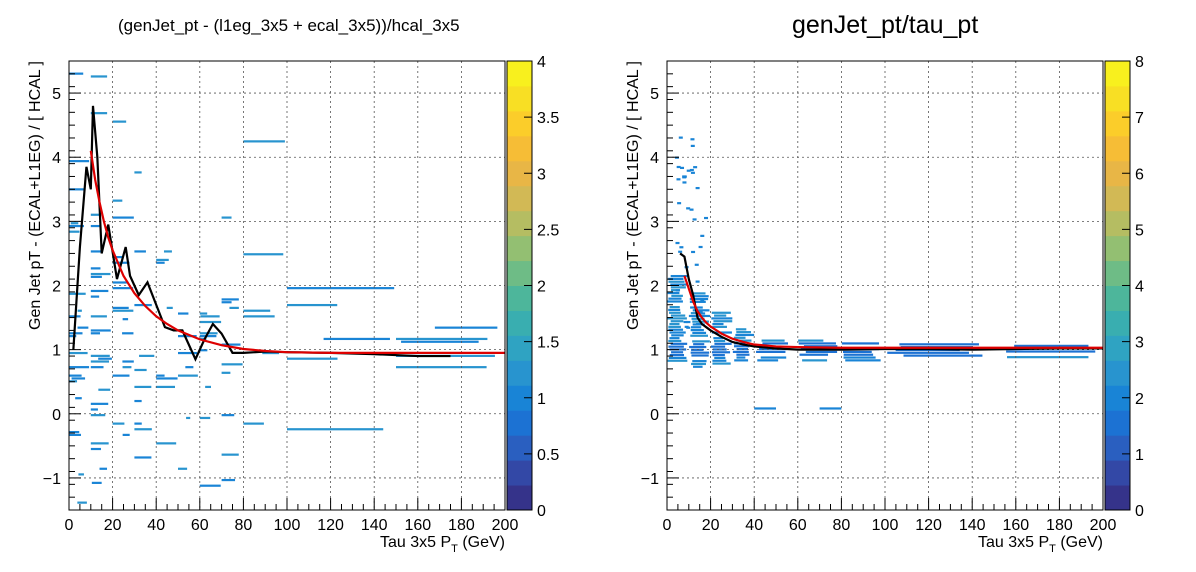  I want to click on colorbar: 0 0.5 1 1.5 2 2.5 3 3.5 4, so click(532, 287).